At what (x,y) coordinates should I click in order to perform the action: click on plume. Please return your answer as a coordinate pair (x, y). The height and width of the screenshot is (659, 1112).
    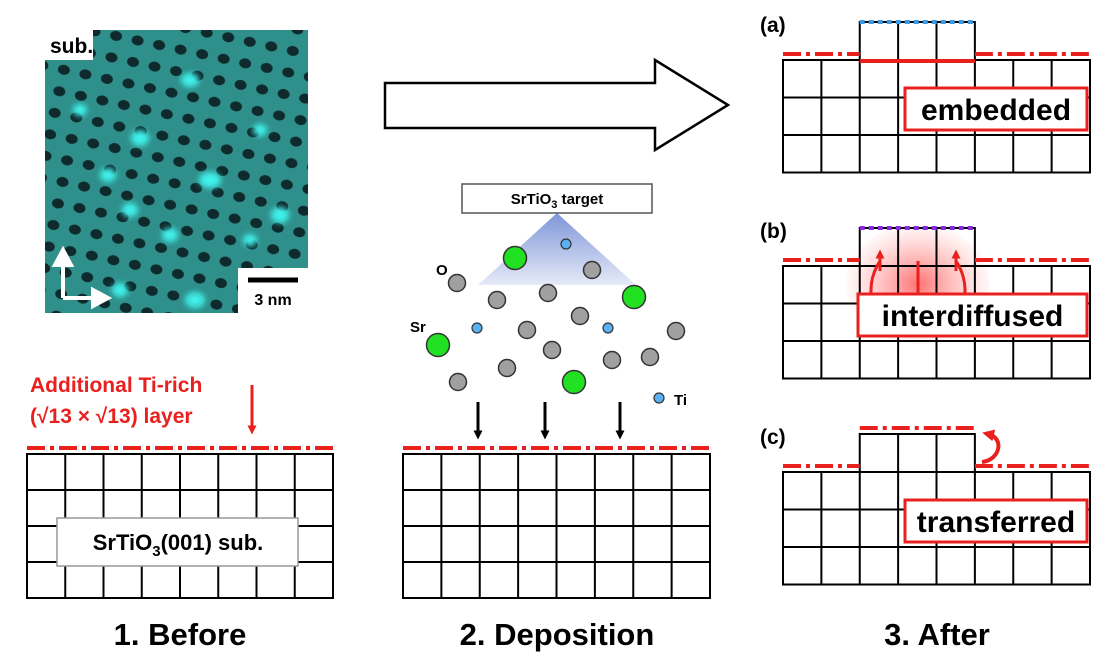
    Looking at the image, I should click on (557, 249).